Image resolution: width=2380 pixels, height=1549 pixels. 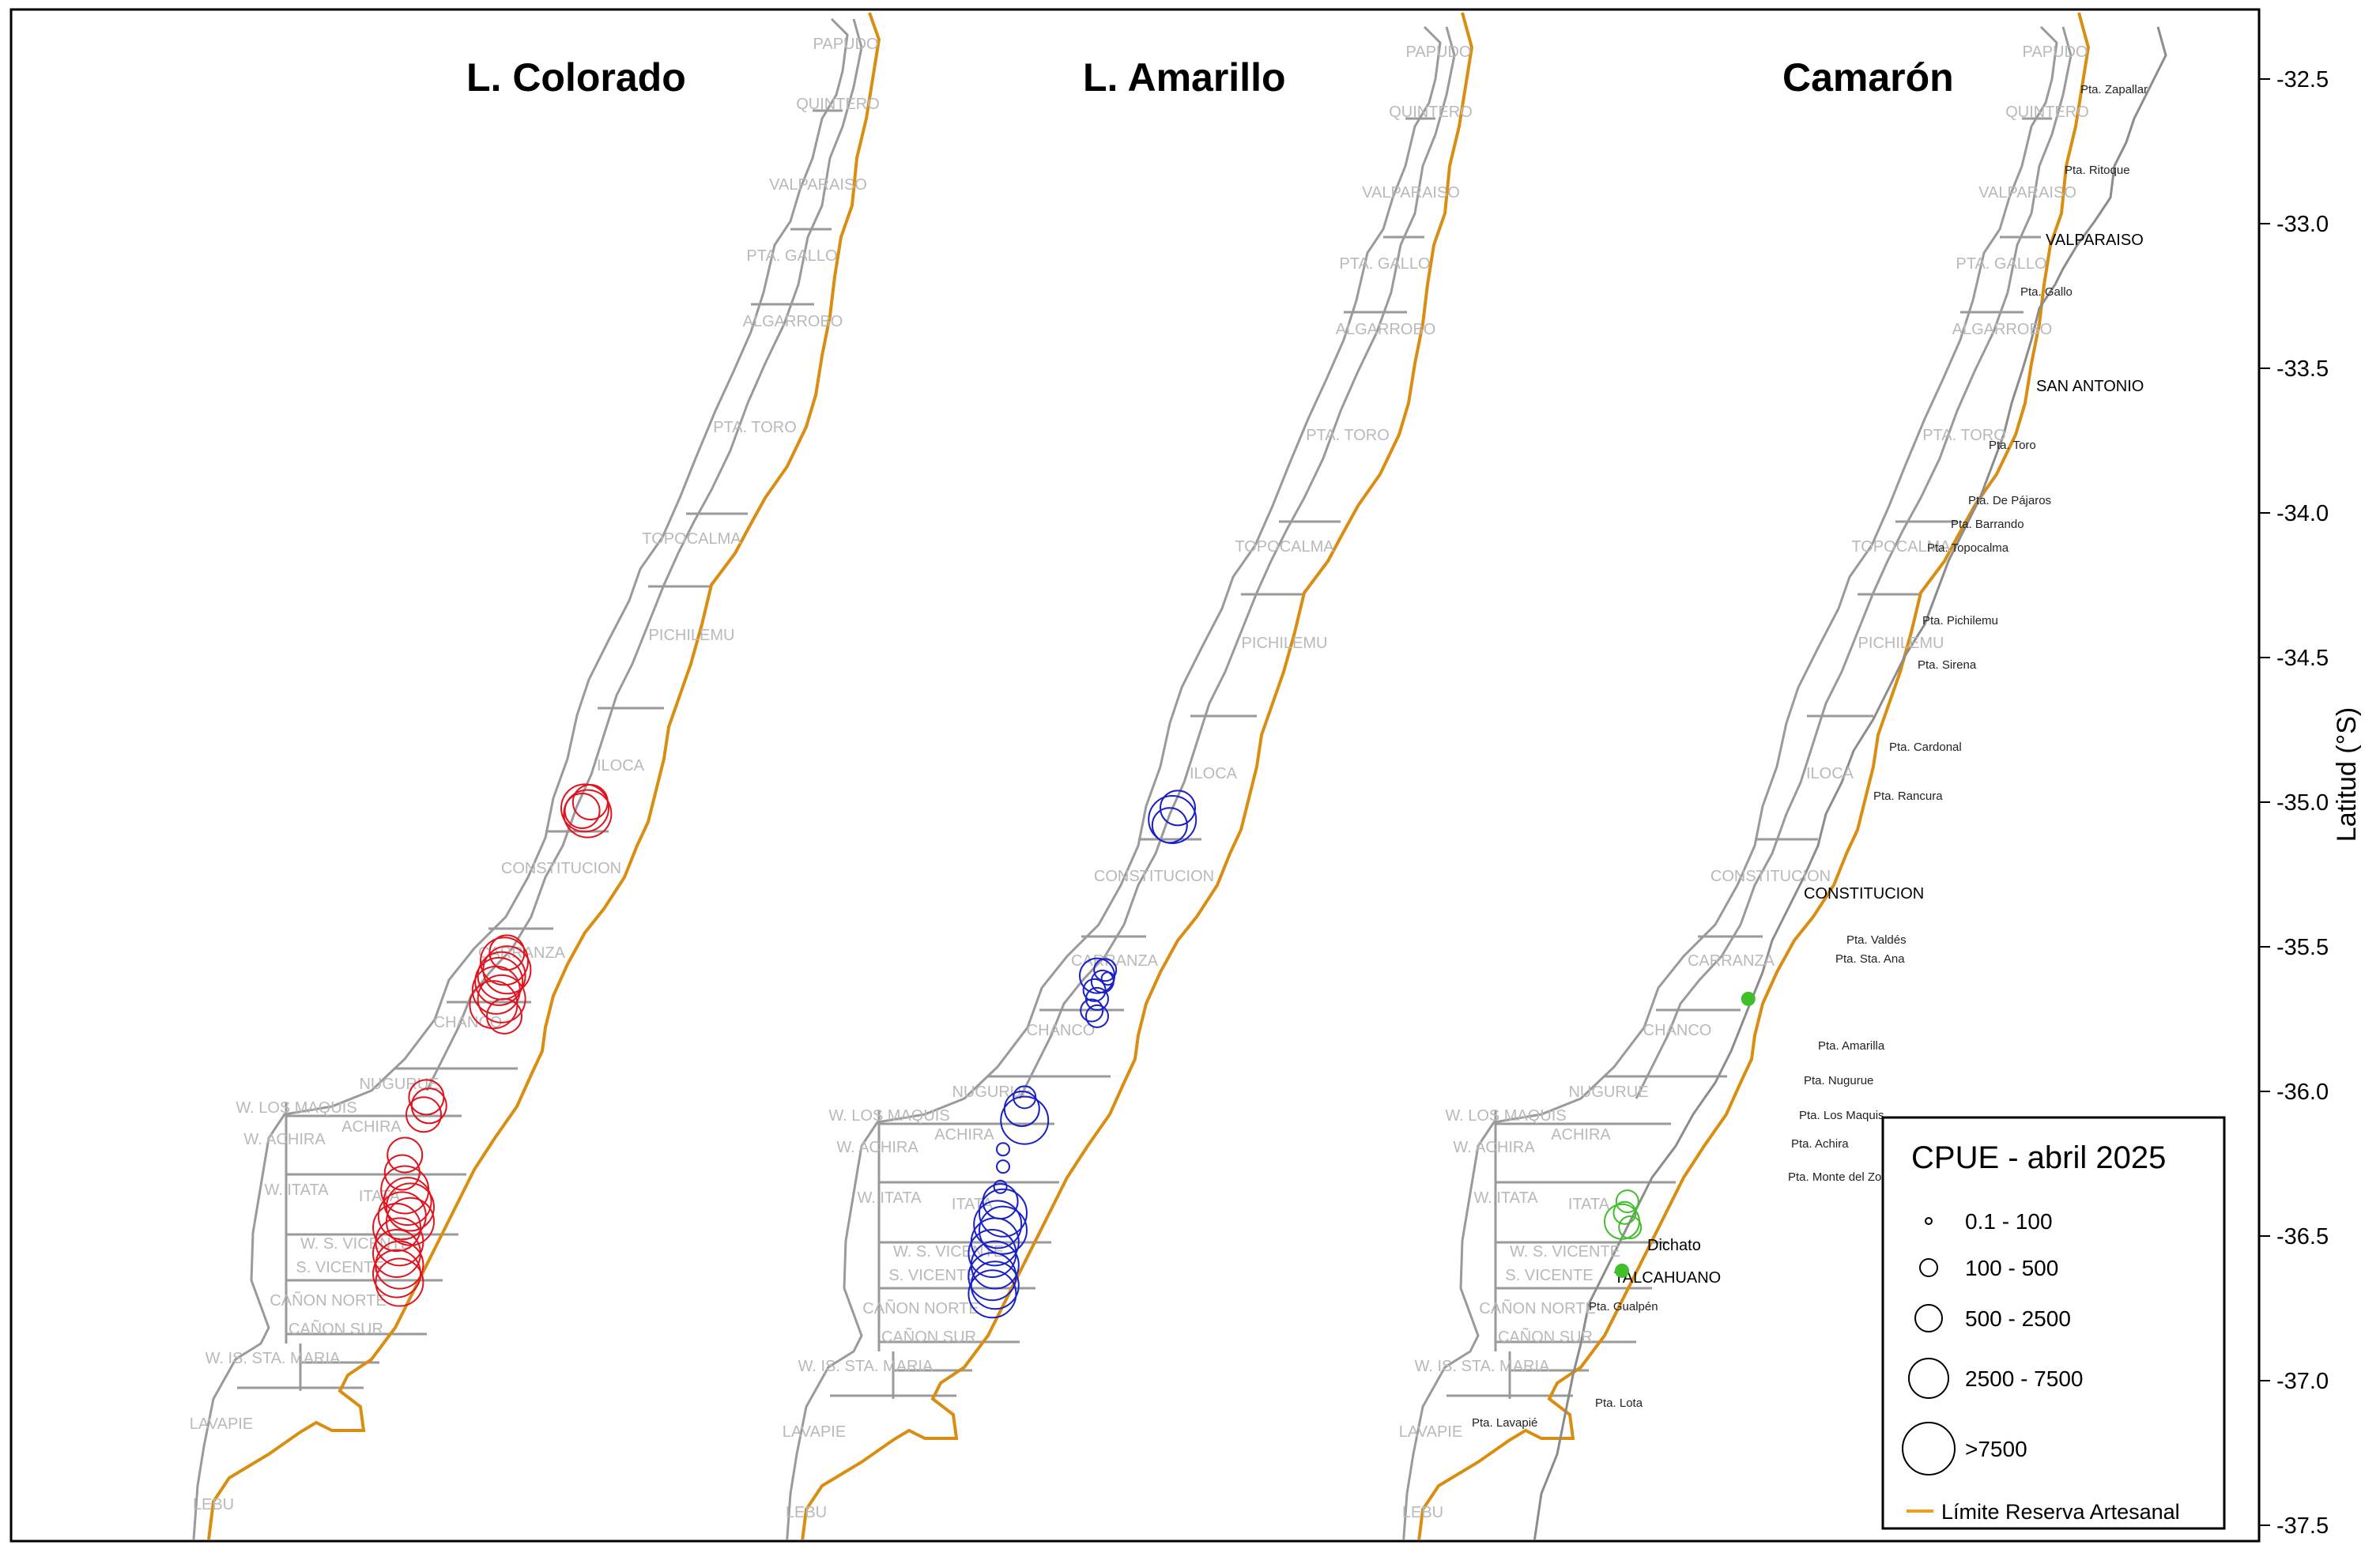 I want to click on latitude-tick-label: -34.0, so click(x=2302, y=513).